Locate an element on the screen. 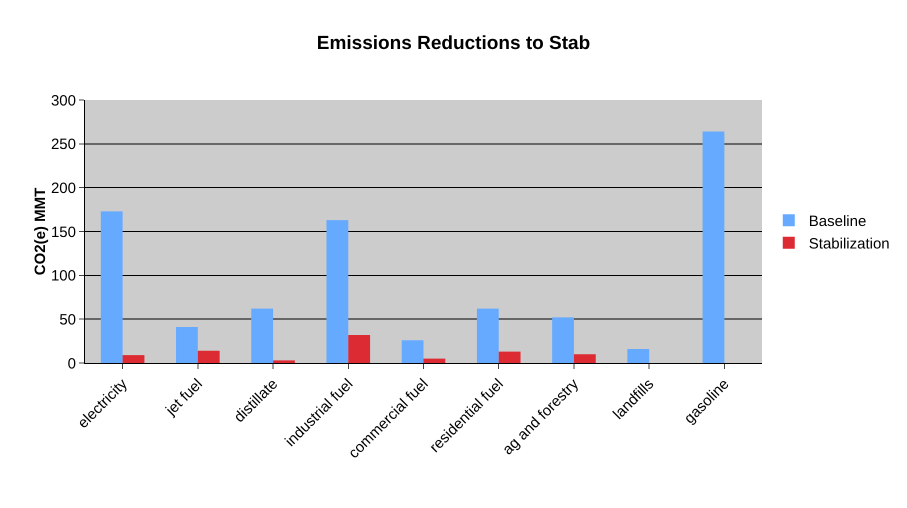 This screenshot has width=907, height=508. y-tick-label: 200 is located at coordinates (63, 188).